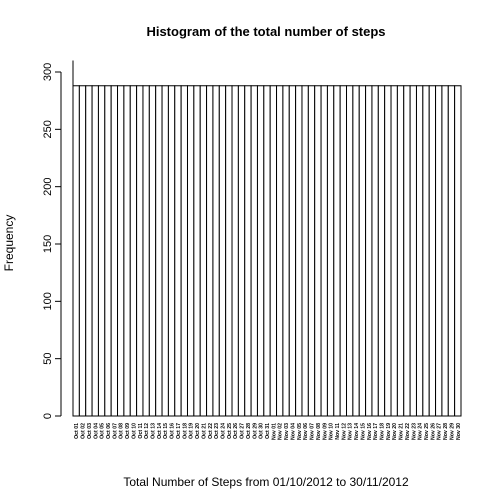 The image size is (504, 504). What do you see at coordinates (122, 431) in the screenshot?
I see `x-tick-label: Oct 08` at bounding box center [122, 431].